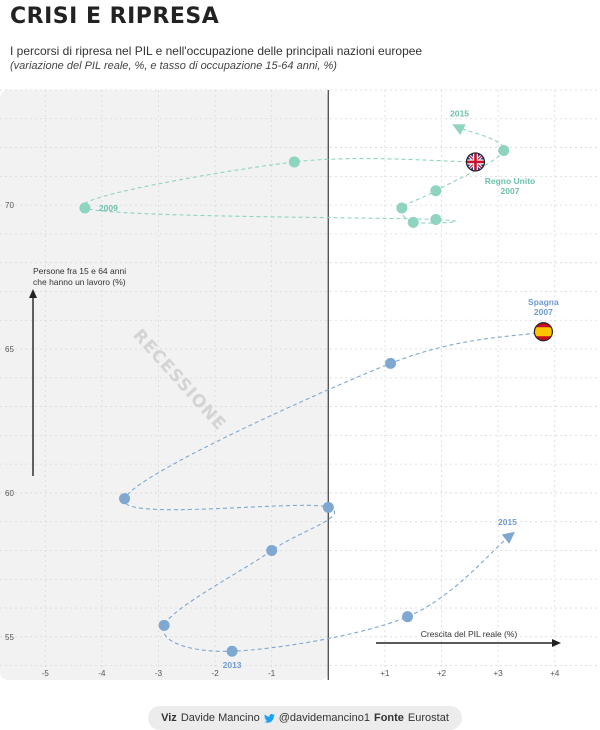 The width and height of the screenshot is (600, 730). Describe the element at coordinates (9, 637) in the screenshot. I see `y-tick-label: 55` at that location.